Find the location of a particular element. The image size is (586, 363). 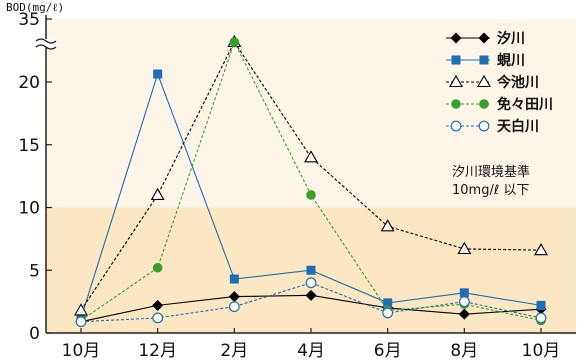

y-tick-label: 15 is located at coordinates (29, 146).